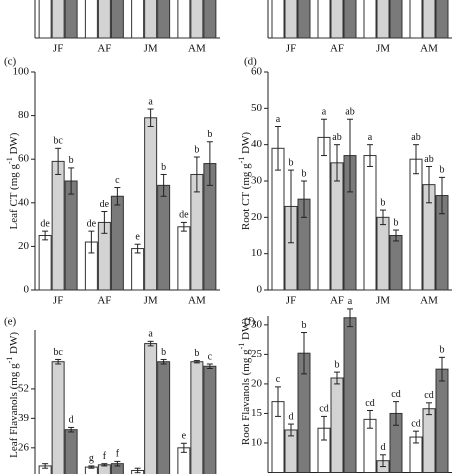 The height and width of the screenshot is (474, 474). I want to click on significance-letter: bc, so click(58, 352).